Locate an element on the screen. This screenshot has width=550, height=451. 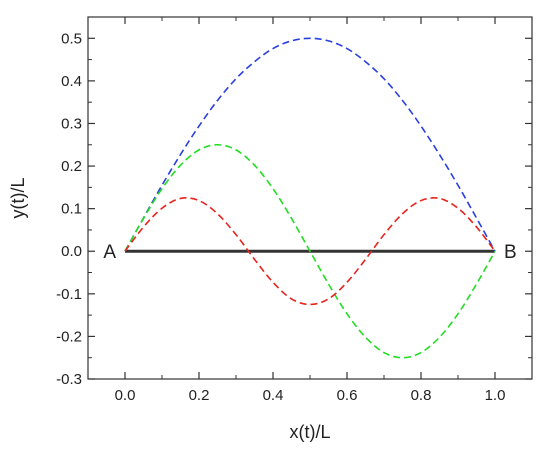
x-tick-label: 0.0 is located at coordinates (125, 395).